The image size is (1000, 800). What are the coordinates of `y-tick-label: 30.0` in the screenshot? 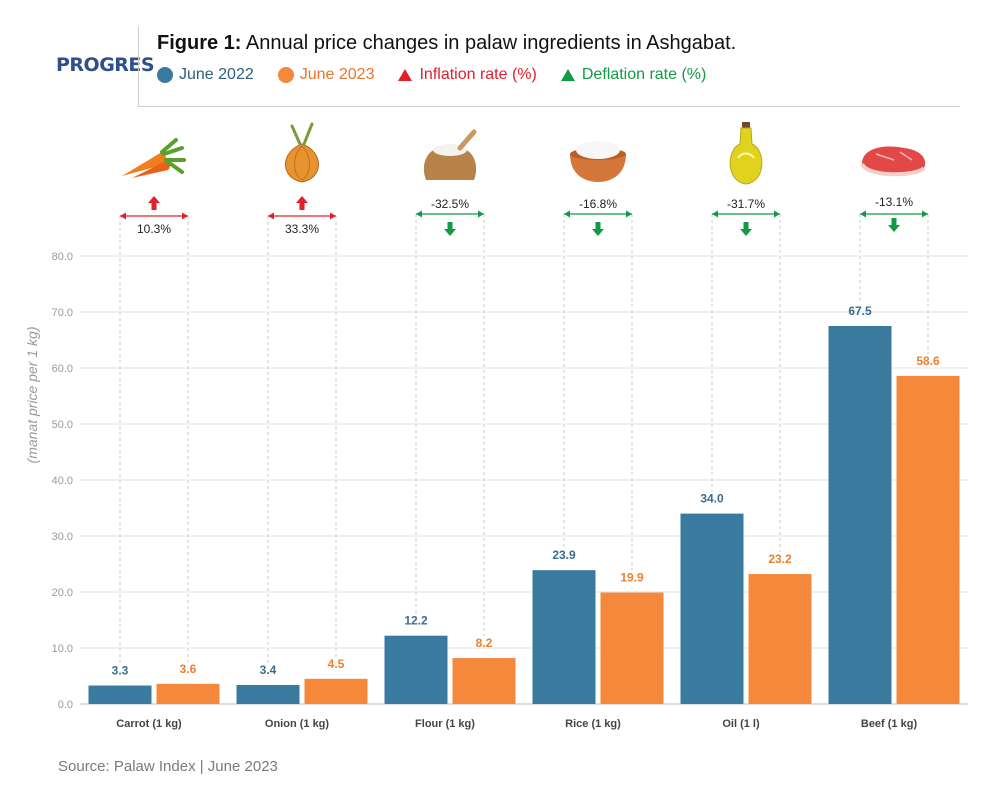 It's located at (62, 537).